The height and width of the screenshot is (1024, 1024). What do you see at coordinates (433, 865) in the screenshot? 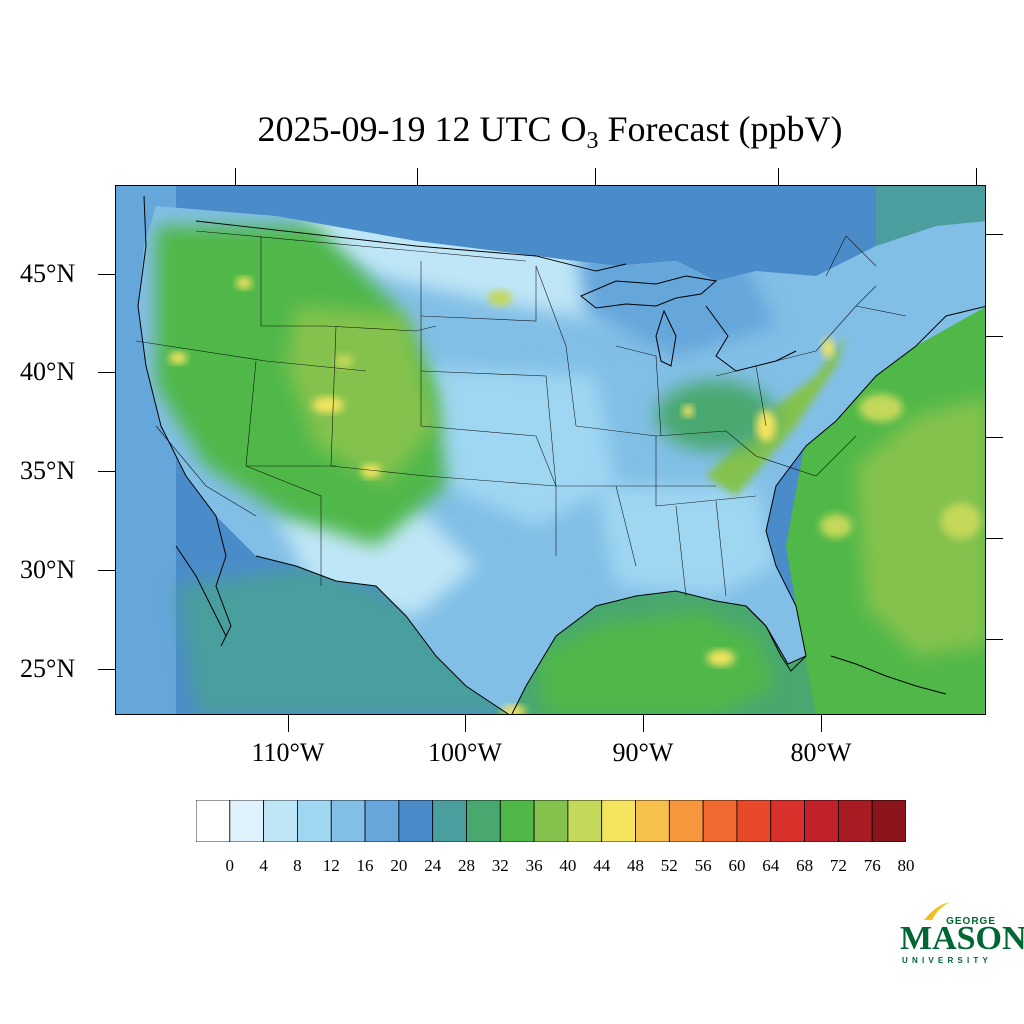
I see `colorbar-tick-label: 24` at bounding box center [433, 865].